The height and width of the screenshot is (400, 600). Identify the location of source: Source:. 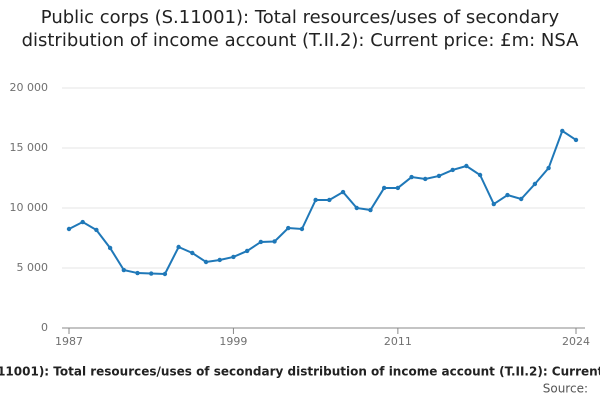
(565, 389).